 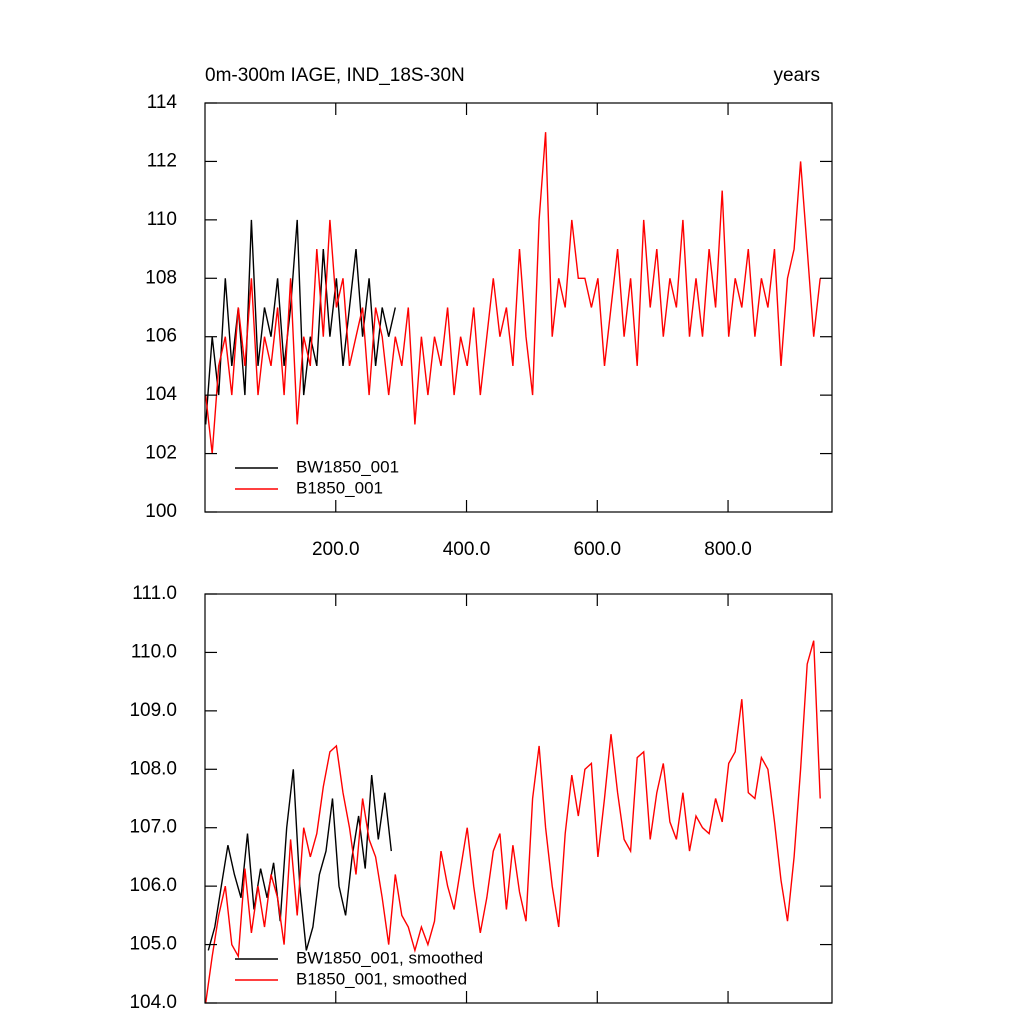 What do you see at coordinates (161, 336) in the screenshot?
I see `y-tick-label: 106` at bounding box center [161, 336].